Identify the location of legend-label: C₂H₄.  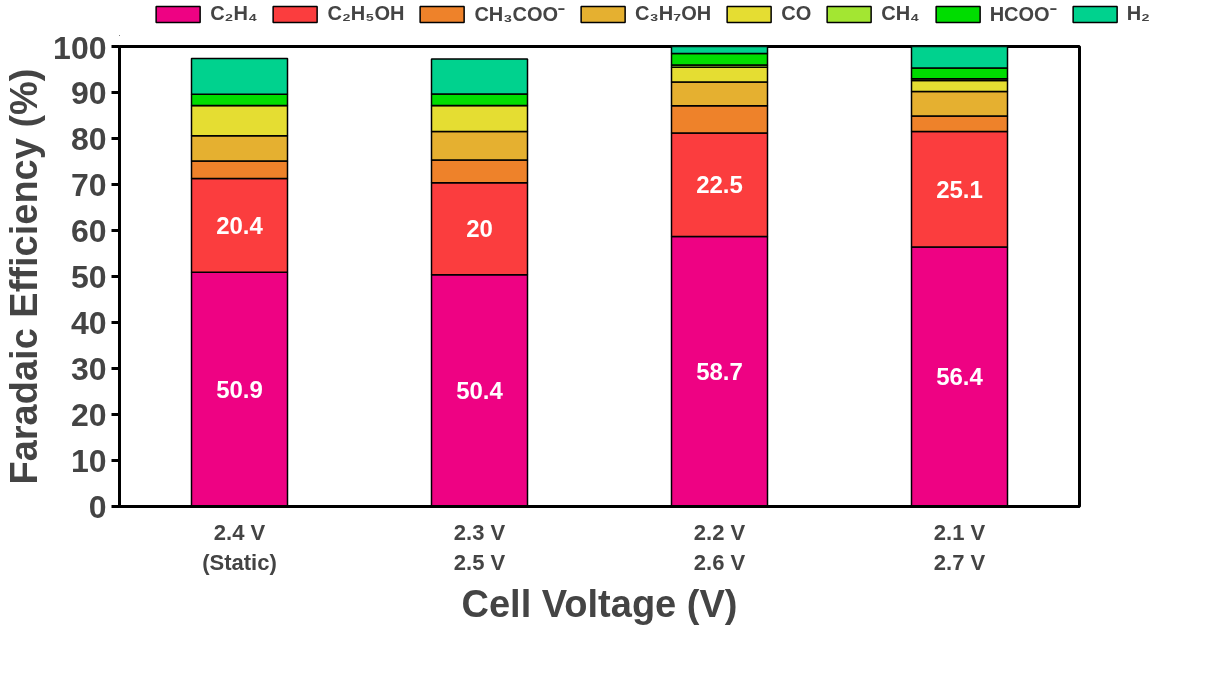
(234, 13).